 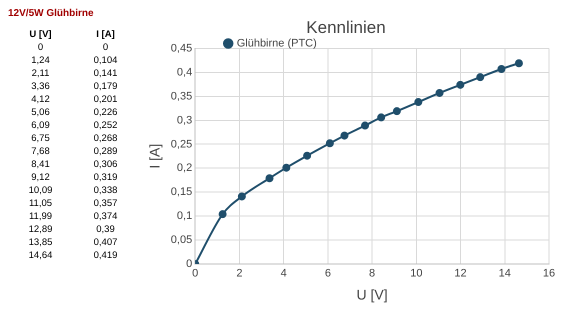 I want to click on x-tick-label: 2, so click(x=239, y=274).